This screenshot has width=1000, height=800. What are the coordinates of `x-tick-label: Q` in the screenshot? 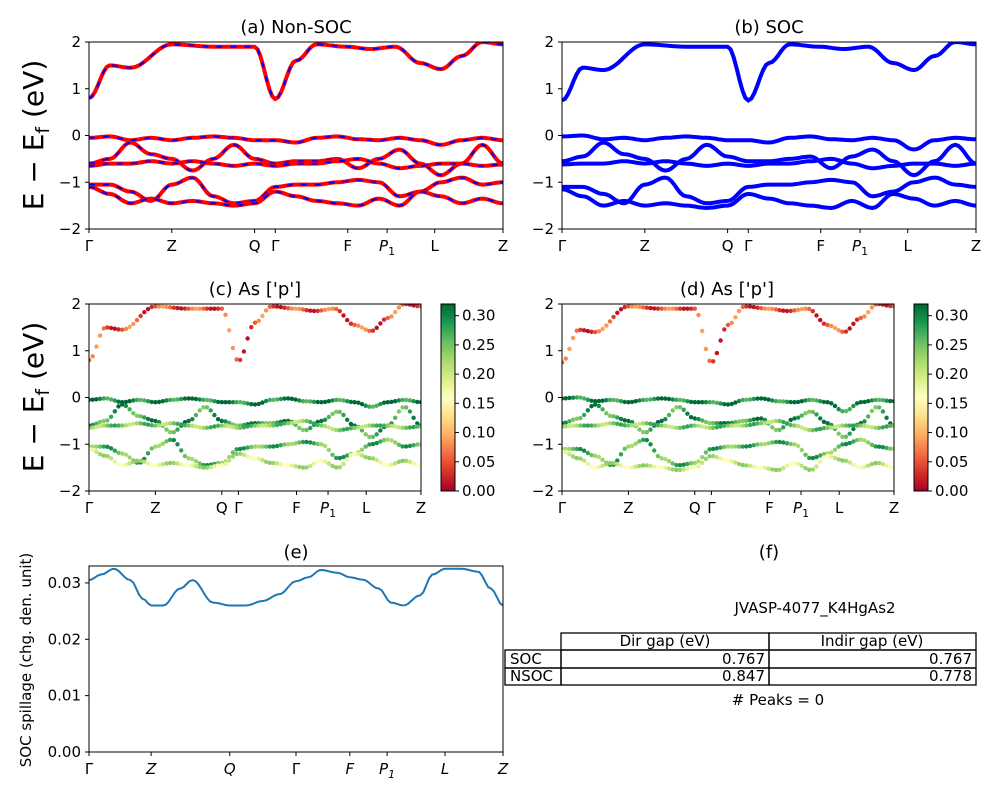 It's located at (230, 769).